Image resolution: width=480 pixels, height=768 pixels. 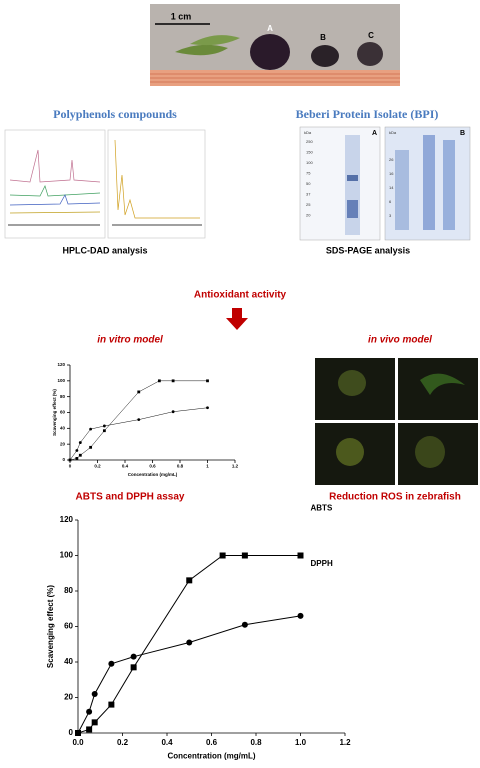 What do you see at coordinates (237, 319) in the screenshot?
I see `arrow` at bounding box center [237, 319].